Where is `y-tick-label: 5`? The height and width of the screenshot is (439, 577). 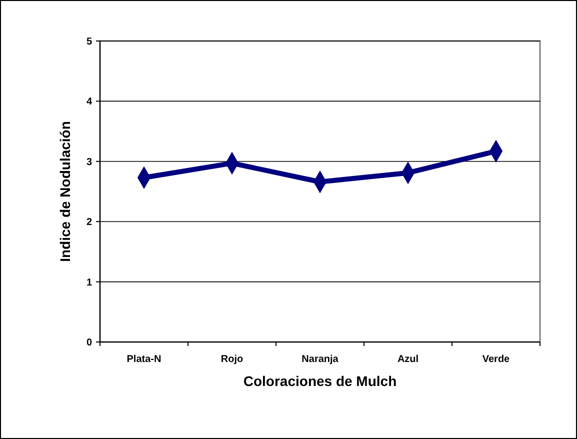 y-tick-label: 5 is located at coordinates (89, 42).